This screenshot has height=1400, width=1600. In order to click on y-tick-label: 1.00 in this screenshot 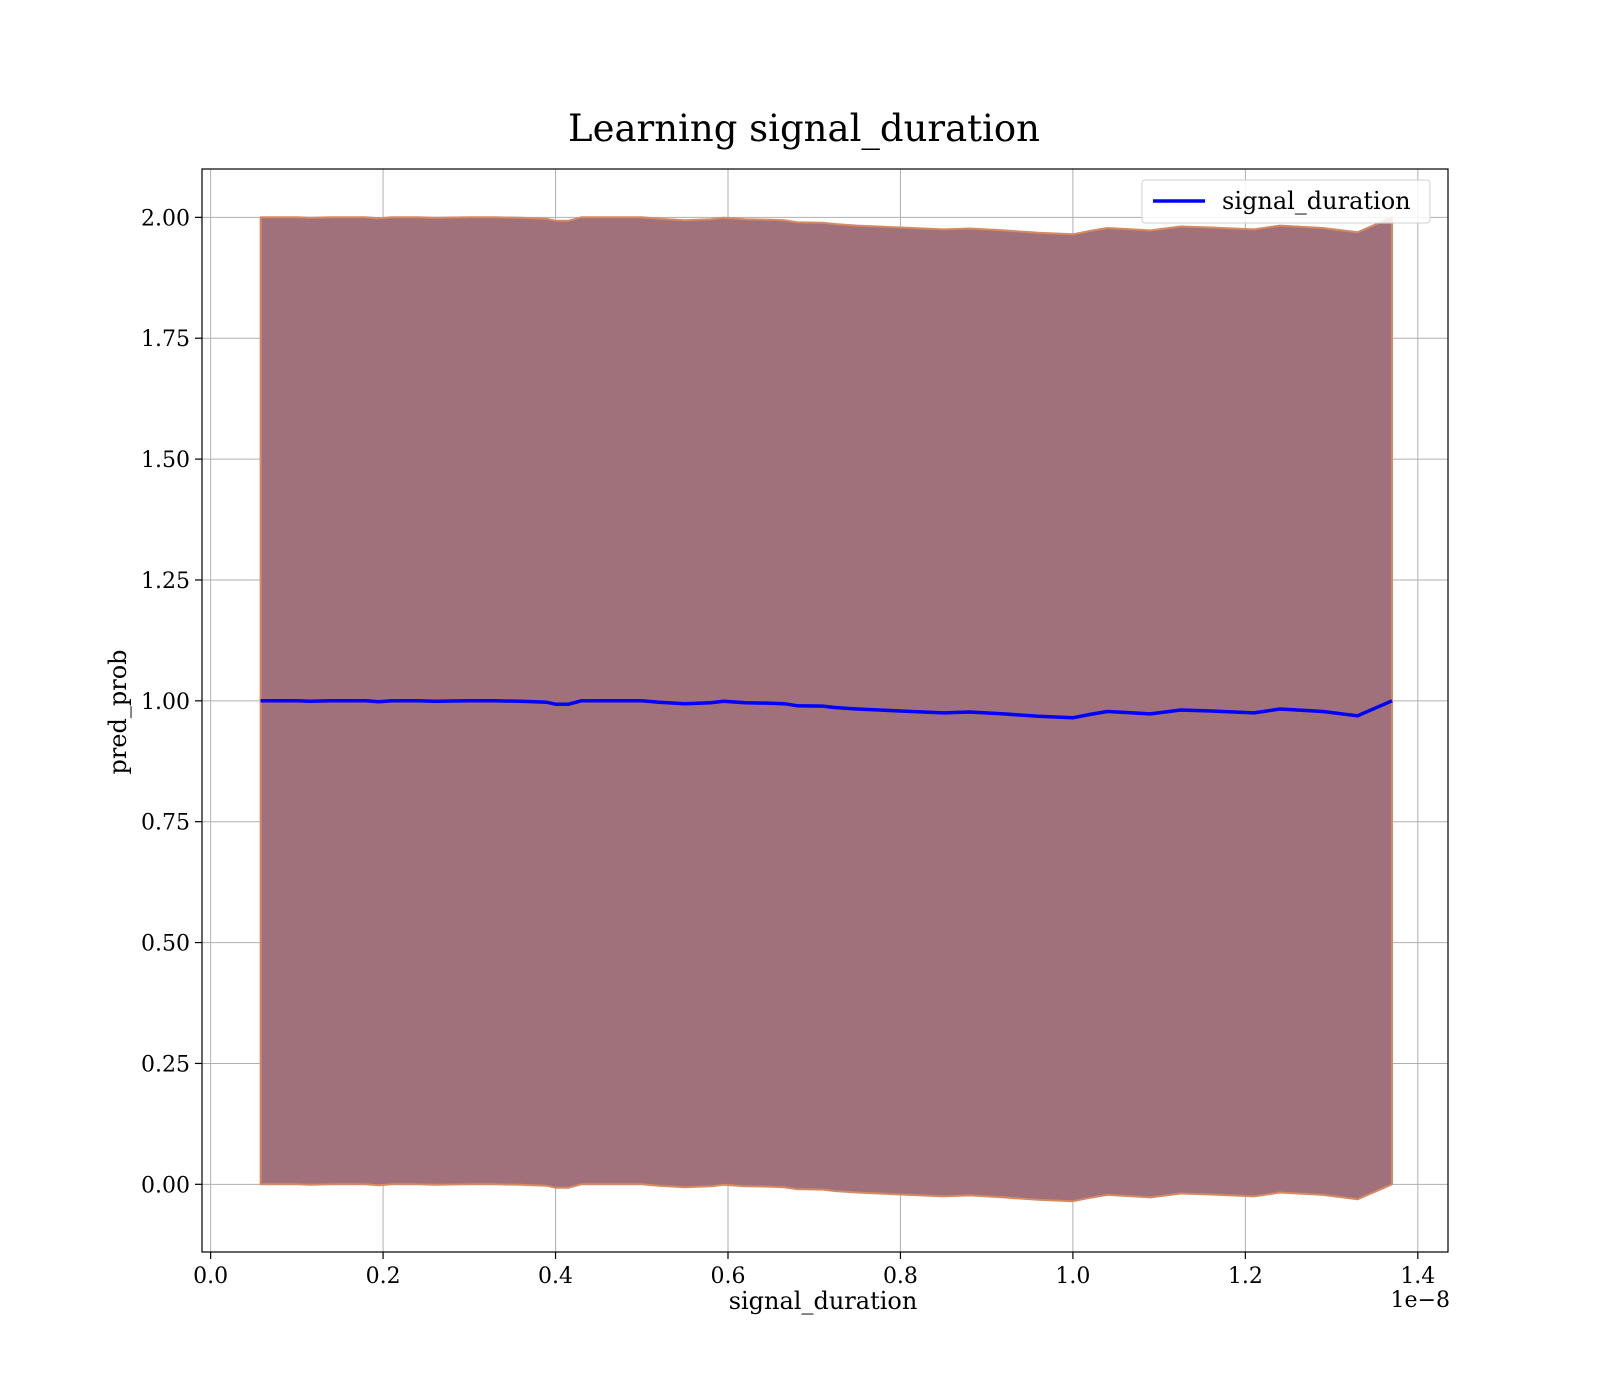, I will do `click(165, 702)`.